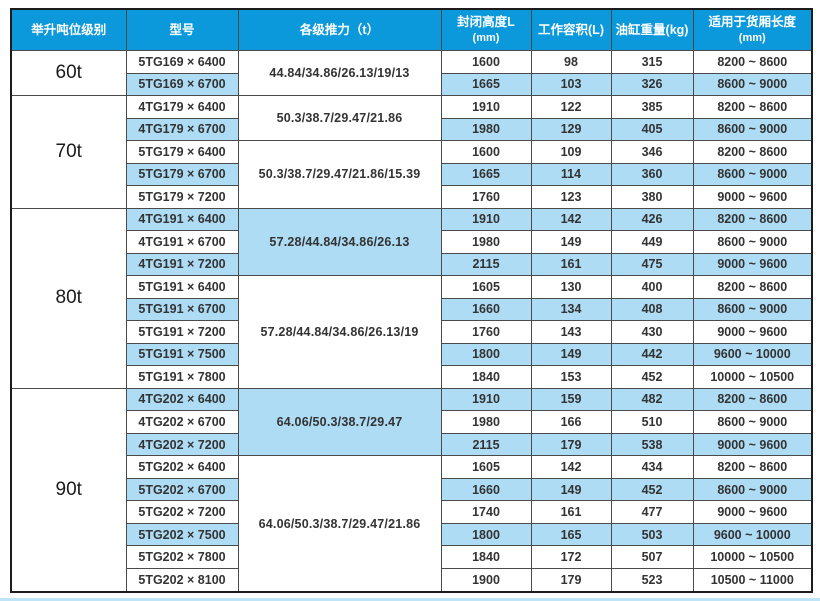 Image resolution: width=820 pixels, height=601 pixels. Describe the element at coordinates (752, 580) in the screenshot. I see `cargo-length-cell: 10500 ~ 11000` at that location.